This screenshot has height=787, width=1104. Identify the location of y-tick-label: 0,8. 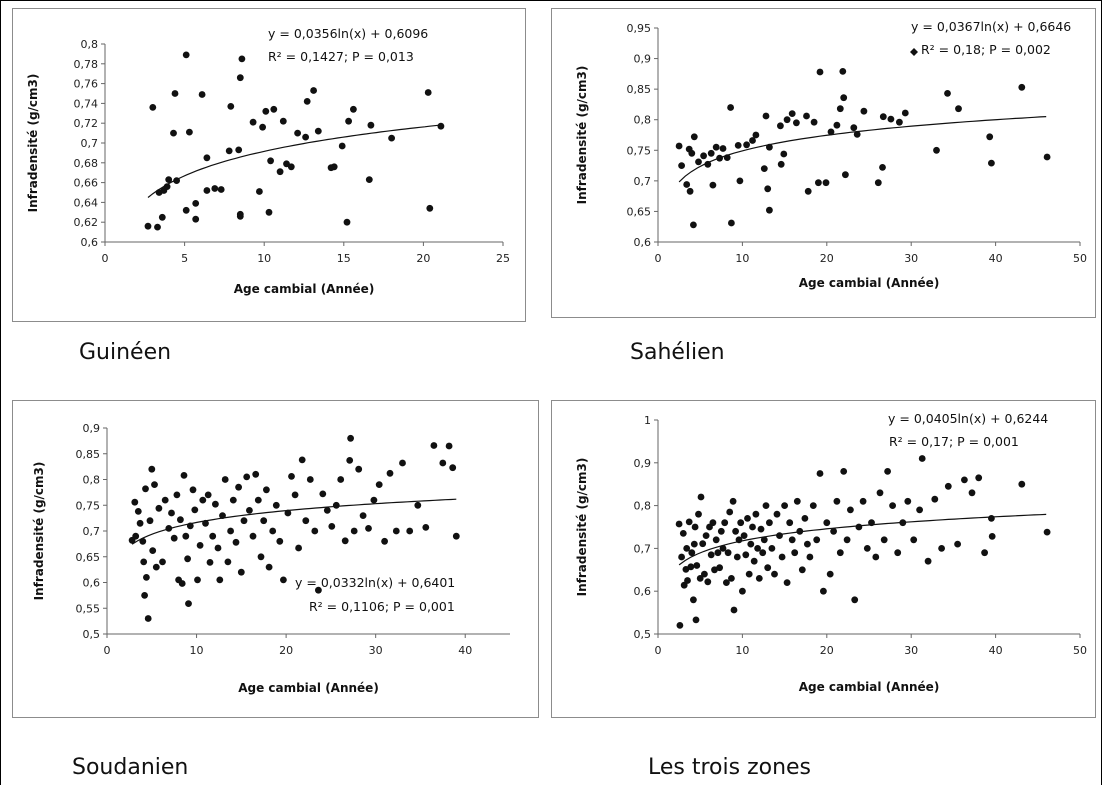
(90, 44).